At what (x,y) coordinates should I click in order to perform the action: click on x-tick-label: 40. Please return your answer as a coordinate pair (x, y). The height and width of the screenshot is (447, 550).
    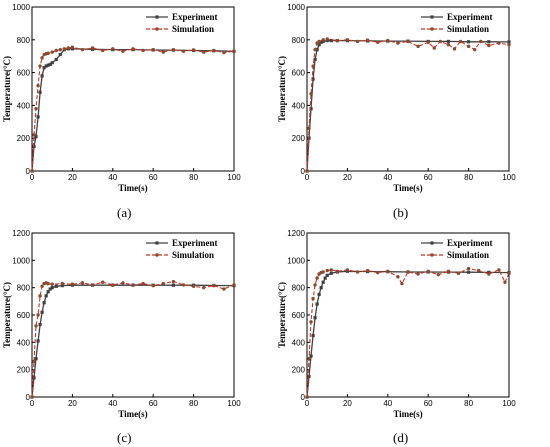
    Looking at the image, I should click on (387, 177).